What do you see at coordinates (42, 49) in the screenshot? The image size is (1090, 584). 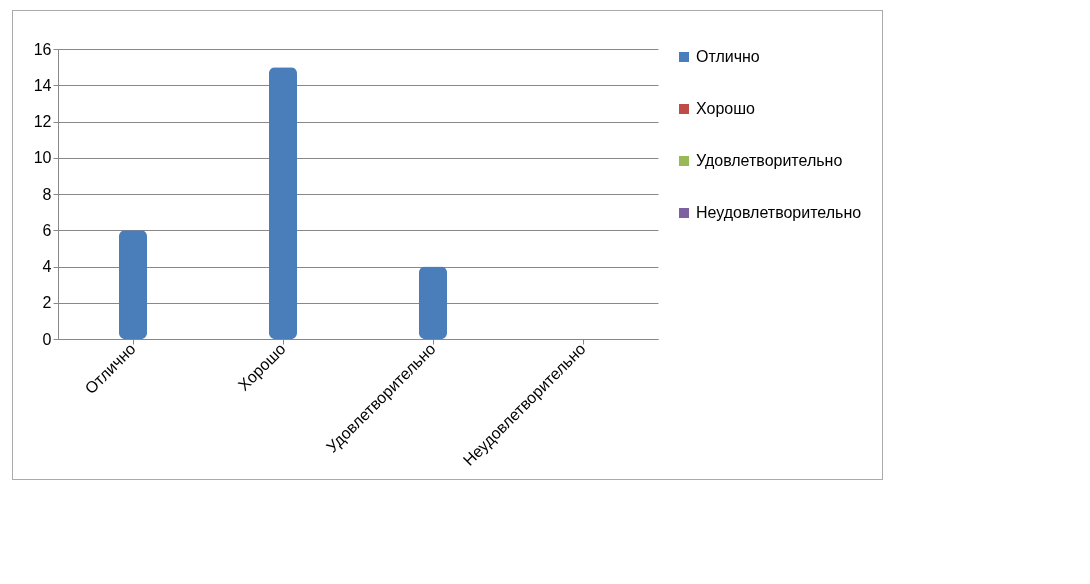 I see `y-tick-label: 16` at bounding box center [42, 49].